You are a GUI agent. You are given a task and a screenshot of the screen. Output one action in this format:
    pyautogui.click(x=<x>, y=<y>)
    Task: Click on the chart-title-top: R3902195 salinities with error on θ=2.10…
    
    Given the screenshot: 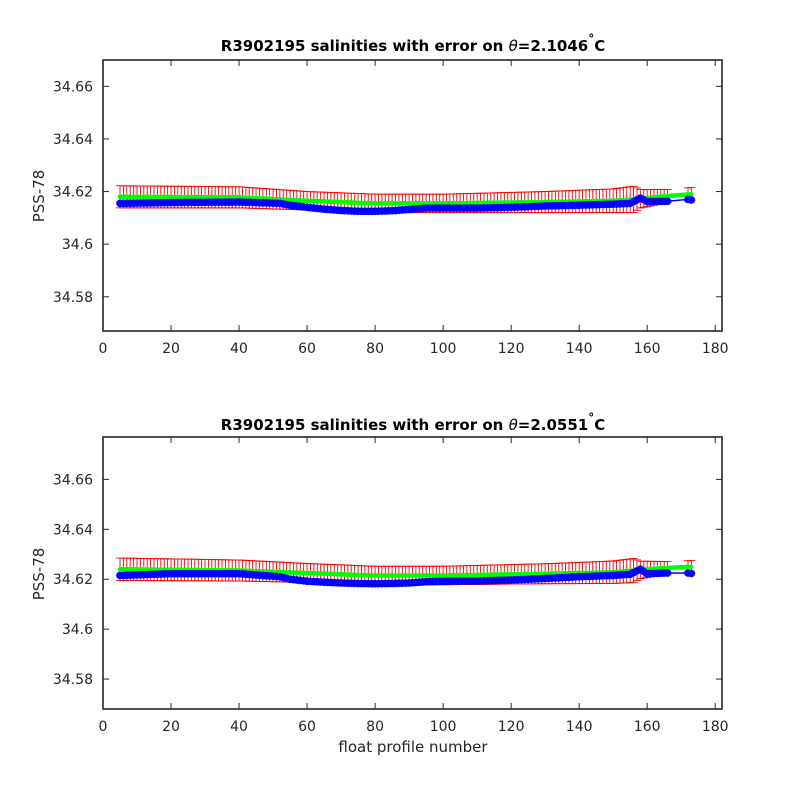 What is the action you would take?
    pyautogui.click(x=413, y=43)
    